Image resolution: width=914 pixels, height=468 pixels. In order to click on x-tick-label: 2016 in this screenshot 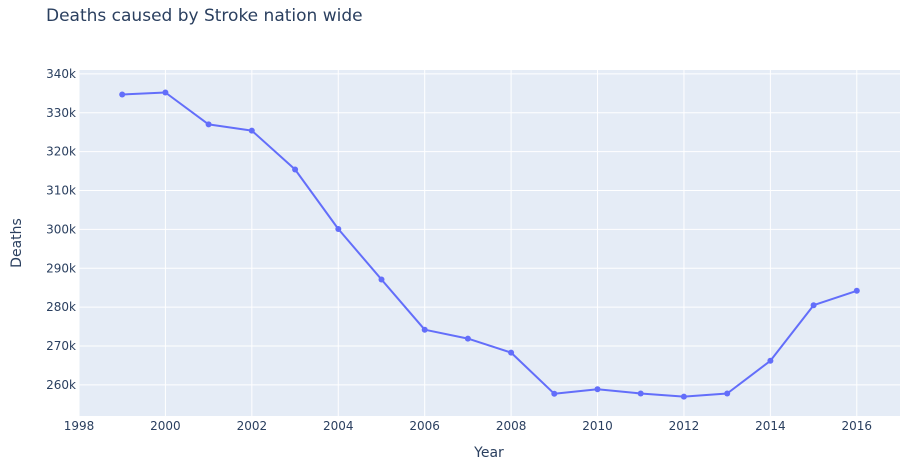, I will do `click(857, 426)`.